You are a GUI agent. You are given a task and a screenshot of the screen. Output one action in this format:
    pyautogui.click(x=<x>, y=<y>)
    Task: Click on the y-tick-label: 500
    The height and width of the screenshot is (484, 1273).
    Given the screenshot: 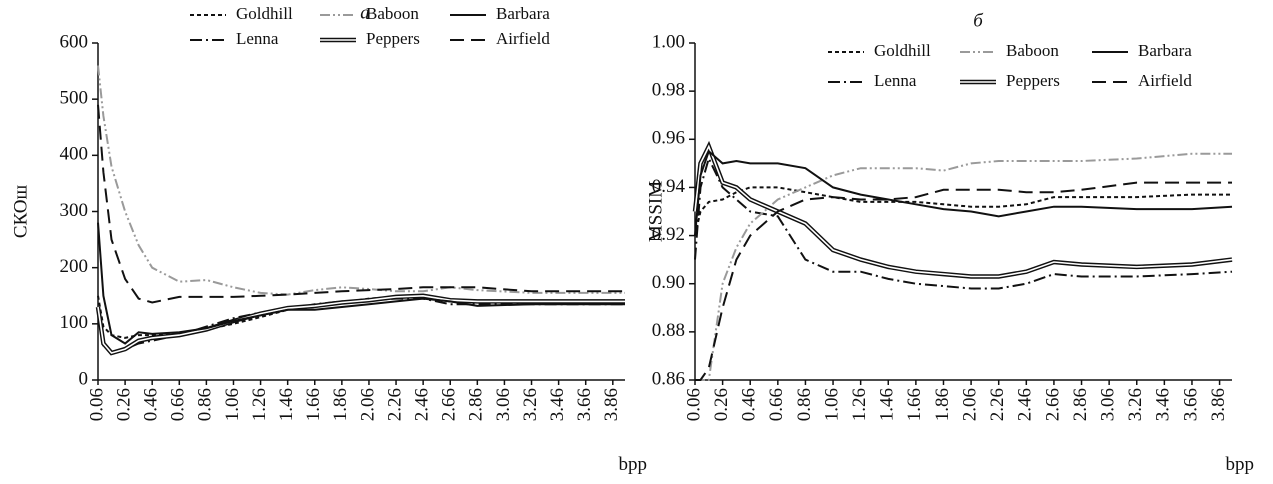 What is the action you would take?
    pyautogui.click(x=74, y=98)
    